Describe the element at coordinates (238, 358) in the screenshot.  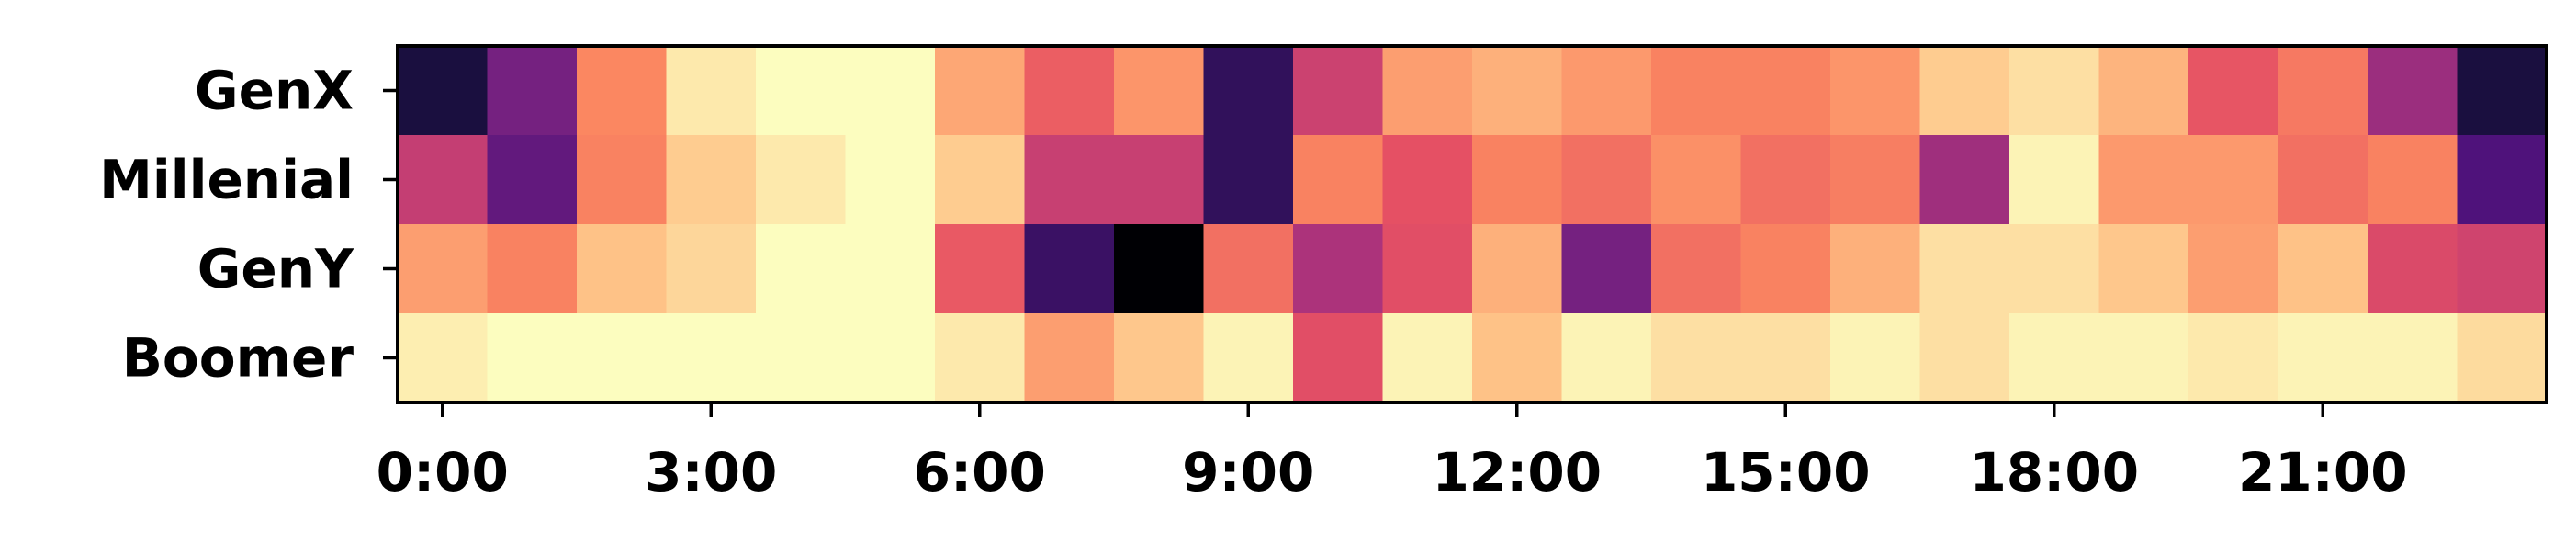
I see `y-tick-label-boomer: Boomer` at that location.